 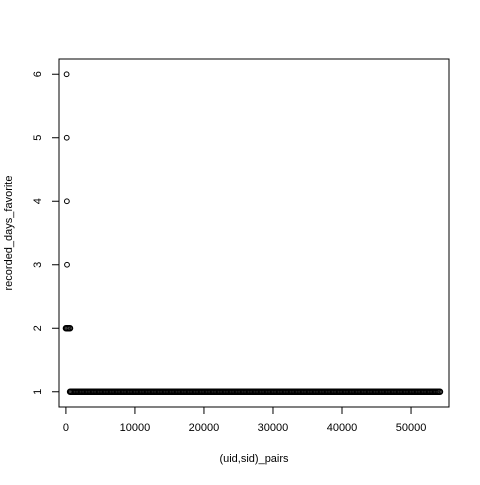 I want to click on y-tick-label: 6, so click(x=38, y=74).